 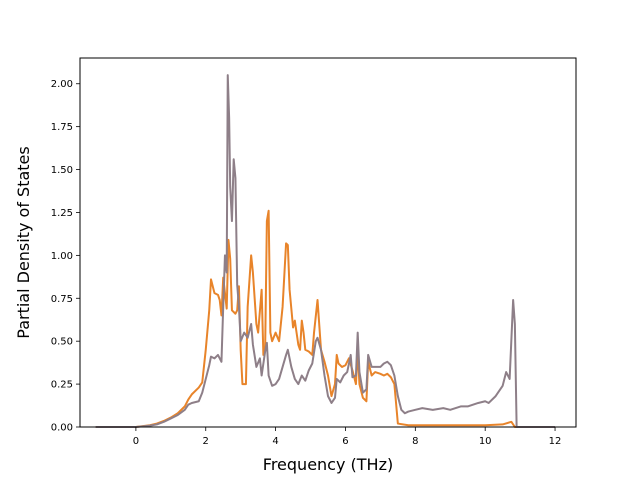 What do you see at coordinates (23, 242) in the screenshot?
I see `y-axis-label: Partial Density of States` at bounding box center [23, 242].